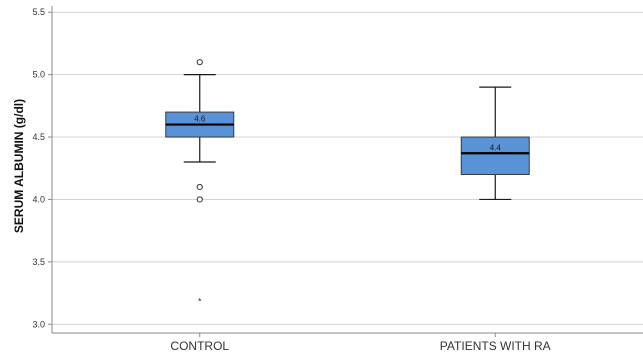 The height and width of the screenshot is (356, 643). Describe the element at coordinates (495, 346) in the screenshot. I see `x-category-label: PATIENTS WITH RA` at that location.